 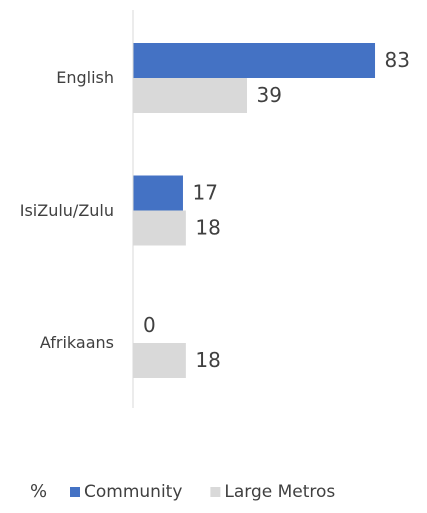 What do you see at coordinates (76, 342) in the screenshot?
I see `category-label: Afrikaans` at bounding box center [76, 342].